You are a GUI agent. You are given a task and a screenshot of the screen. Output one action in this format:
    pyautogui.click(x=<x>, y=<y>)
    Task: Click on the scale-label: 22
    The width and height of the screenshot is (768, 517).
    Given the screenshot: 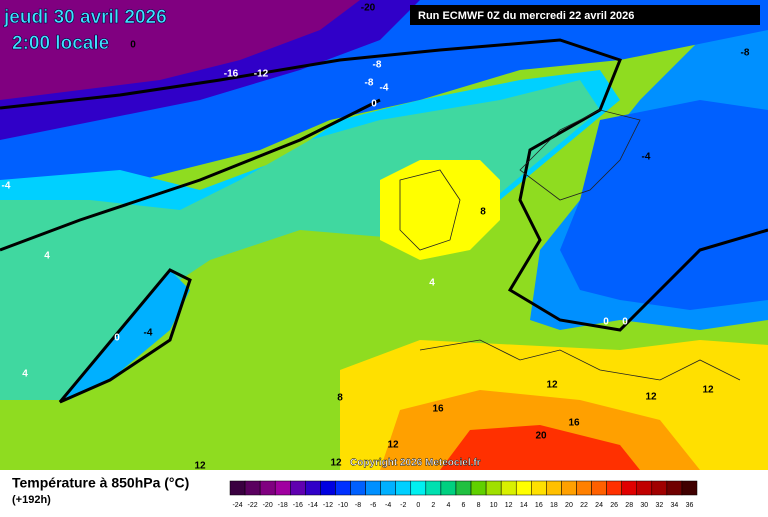 What is the action you would take?
    pyautogui.click(x=584, y=505)
    